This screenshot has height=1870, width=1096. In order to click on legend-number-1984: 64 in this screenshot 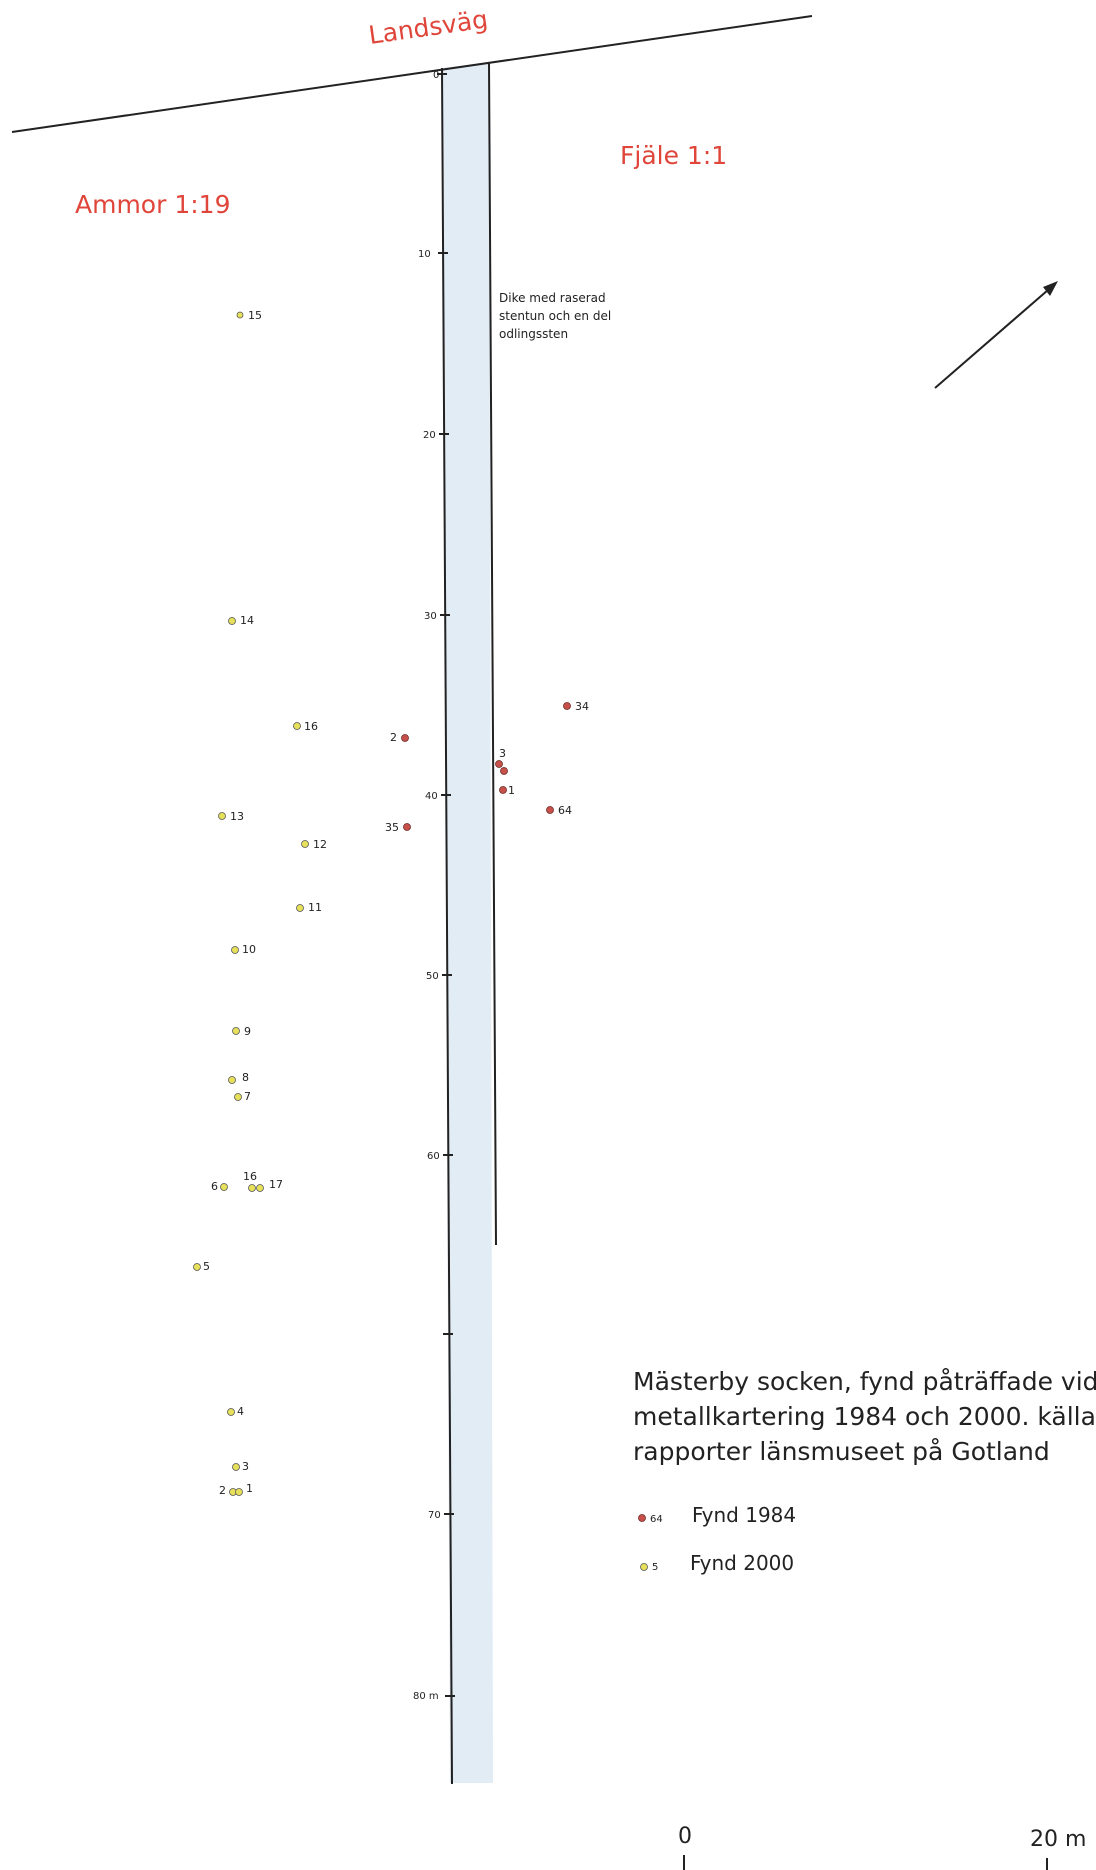, I will do `click(656, 1519)`.